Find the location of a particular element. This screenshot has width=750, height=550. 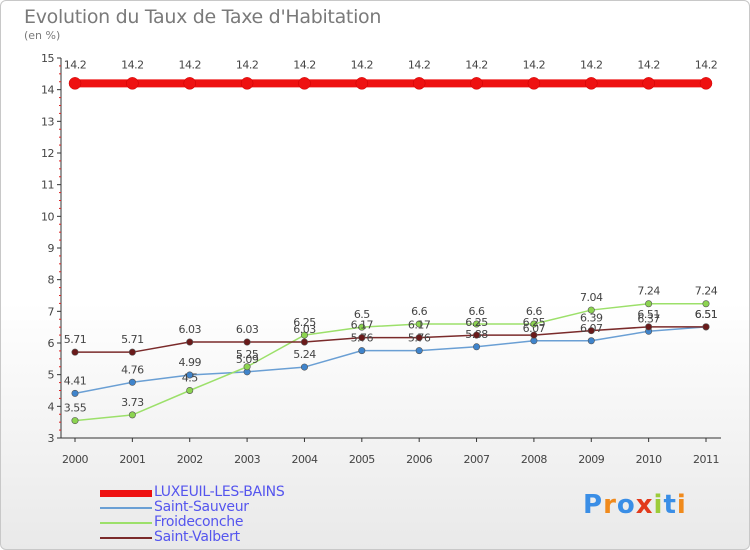

y-tick-label: 7 is located at coordinates (51, 311).